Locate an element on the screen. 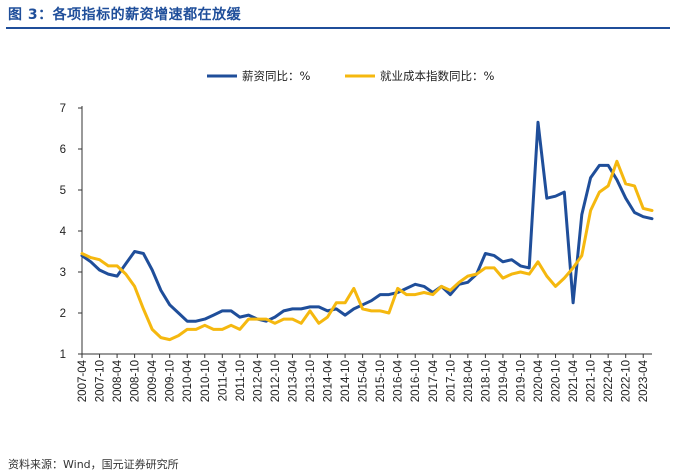  x-tick-label: 2022-04 is located at coordinates (609, 380).